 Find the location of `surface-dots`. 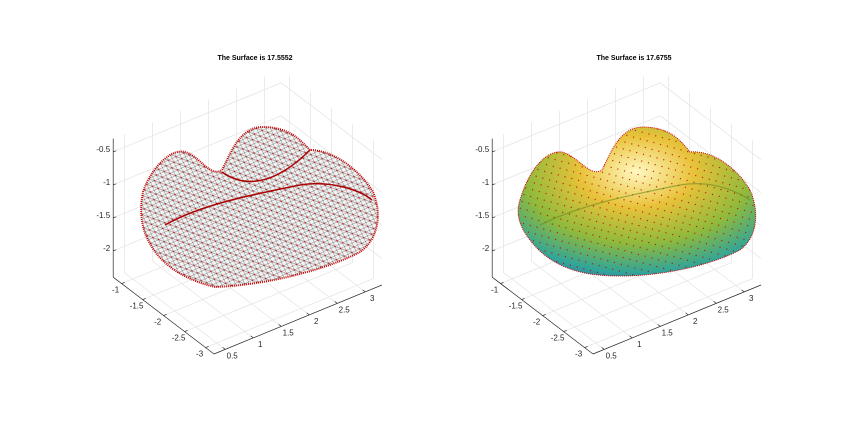

surface-dots is located at coordinates (637, 202).